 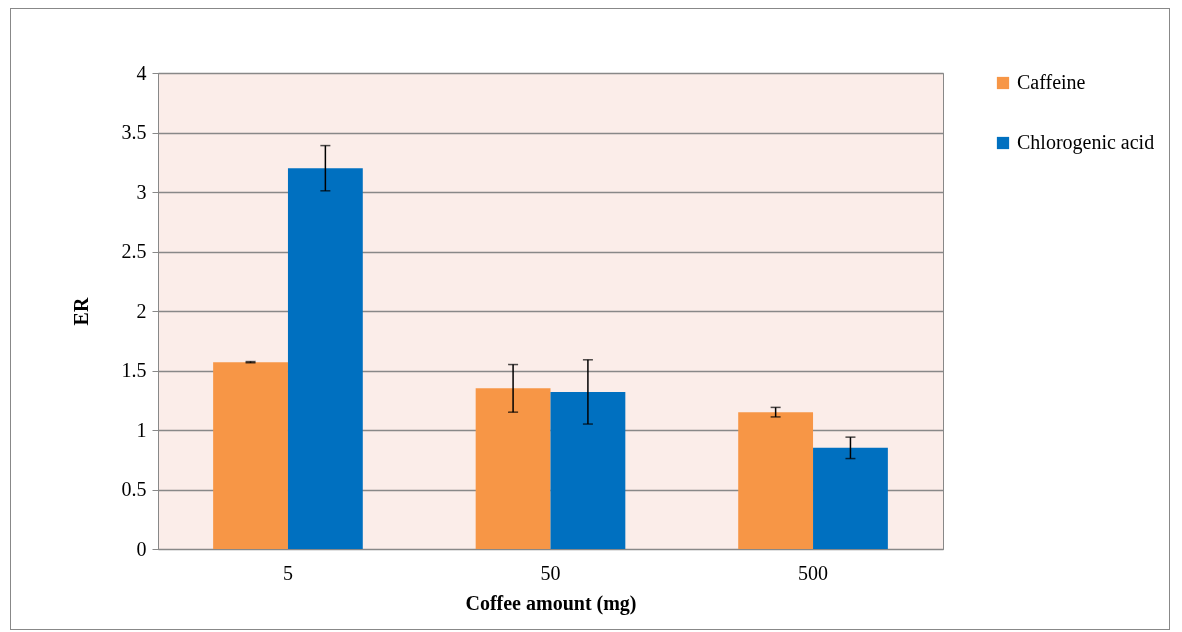 What do you see at coordinates (141, 310) in the screenshot?
I see `y-tick-label: 2` at bounding box center [141, 310].